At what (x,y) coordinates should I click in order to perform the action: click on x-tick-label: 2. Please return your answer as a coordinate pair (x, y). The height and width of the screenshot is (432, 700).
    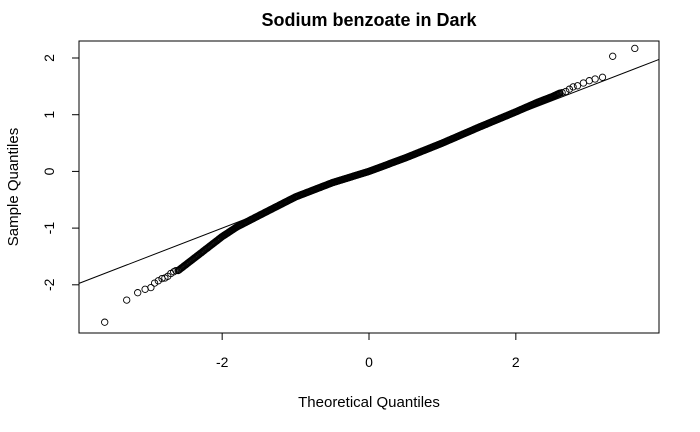
    Looking at the image, I should click on (516, 362).